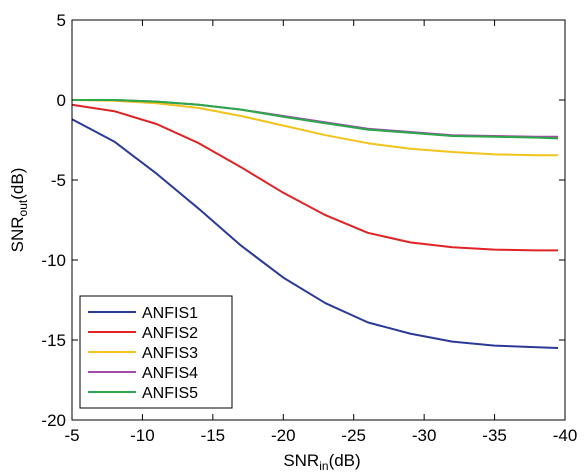 This screenshot has height=472, width=585. Describe the element at coordinates (170, 333) in the screenshot. I see `legend-label-anfis2: ANFIS2` at that location.